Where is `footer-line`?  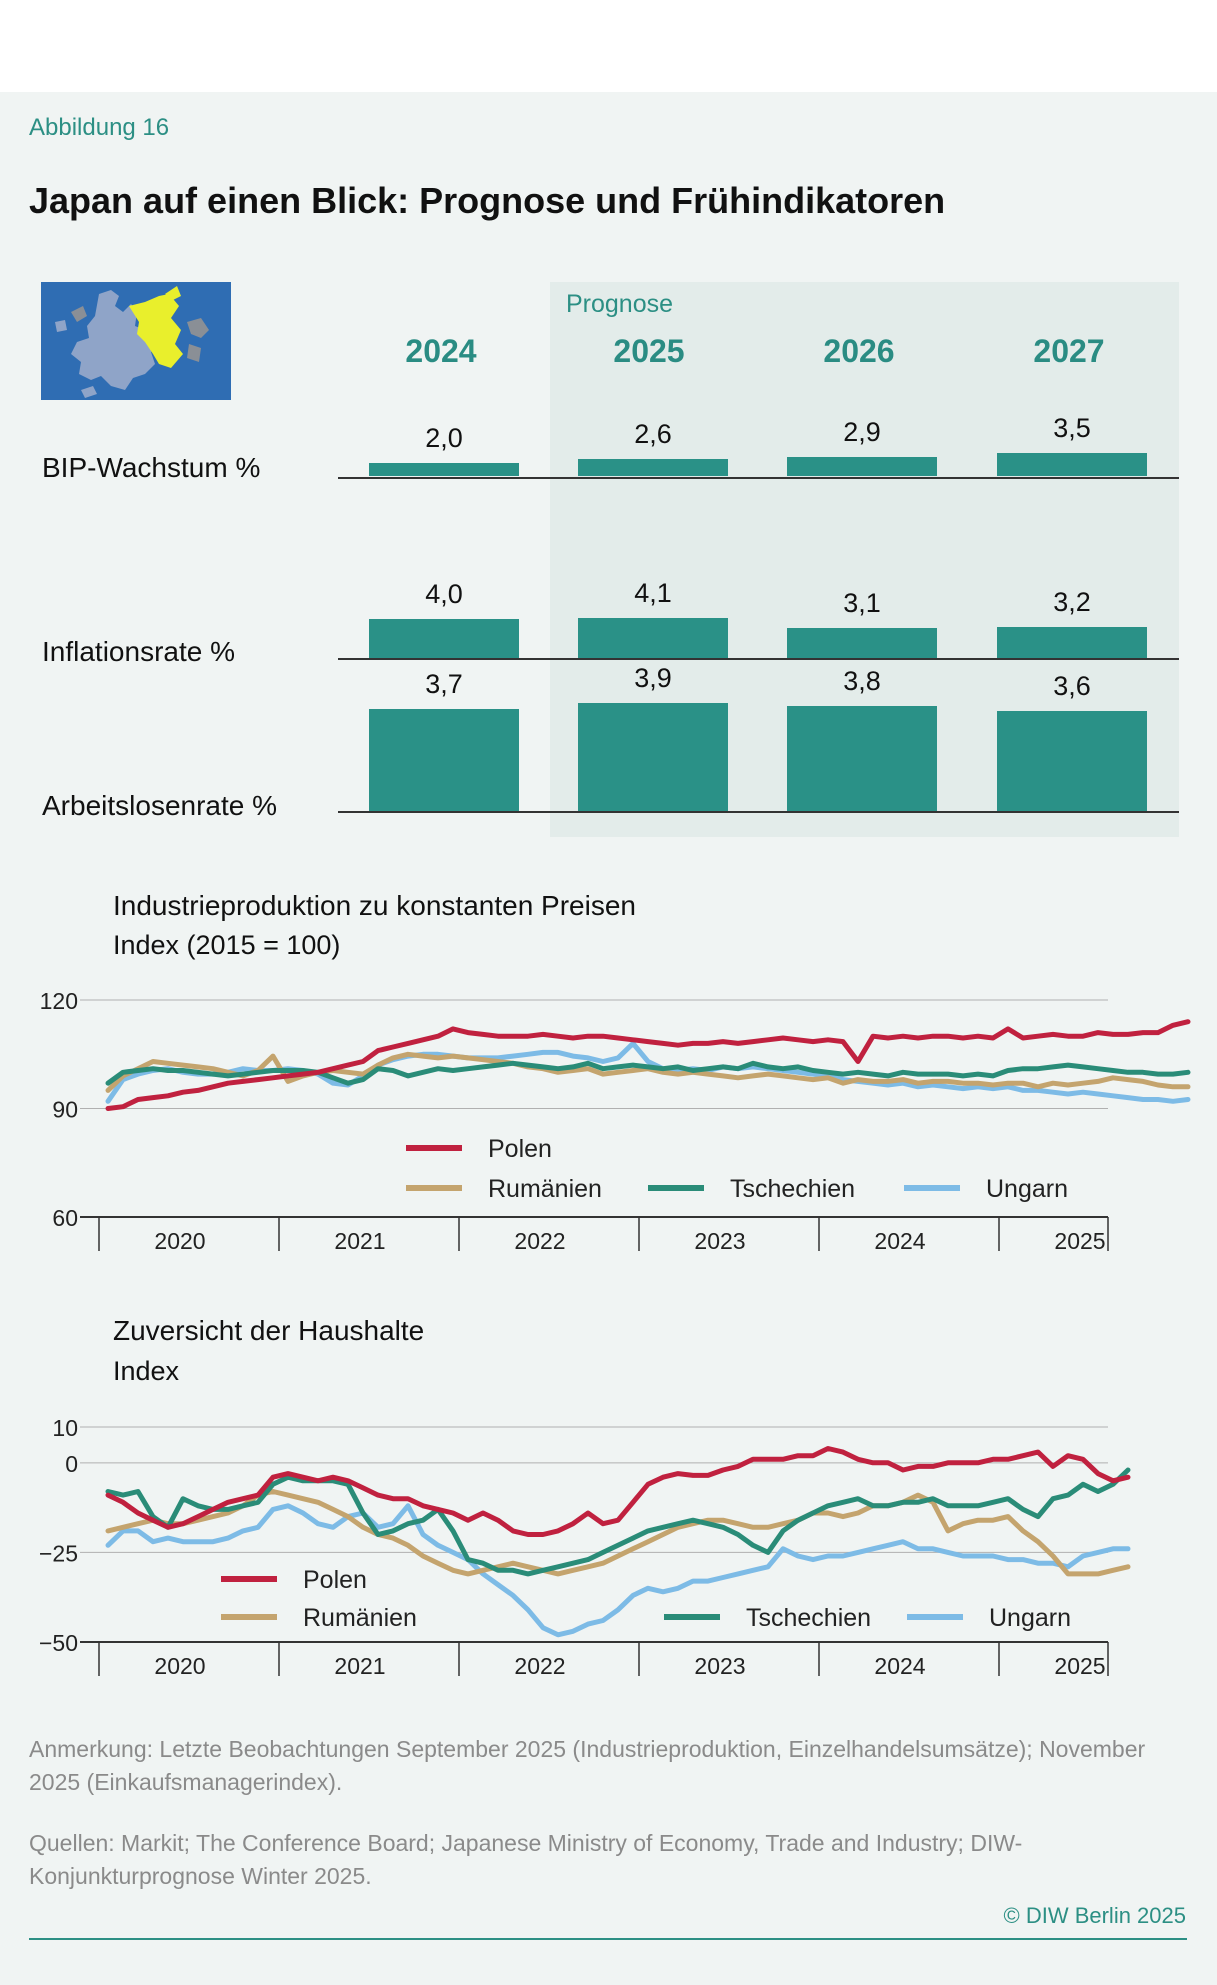 footer-line is located at coordinates (608, 1939).